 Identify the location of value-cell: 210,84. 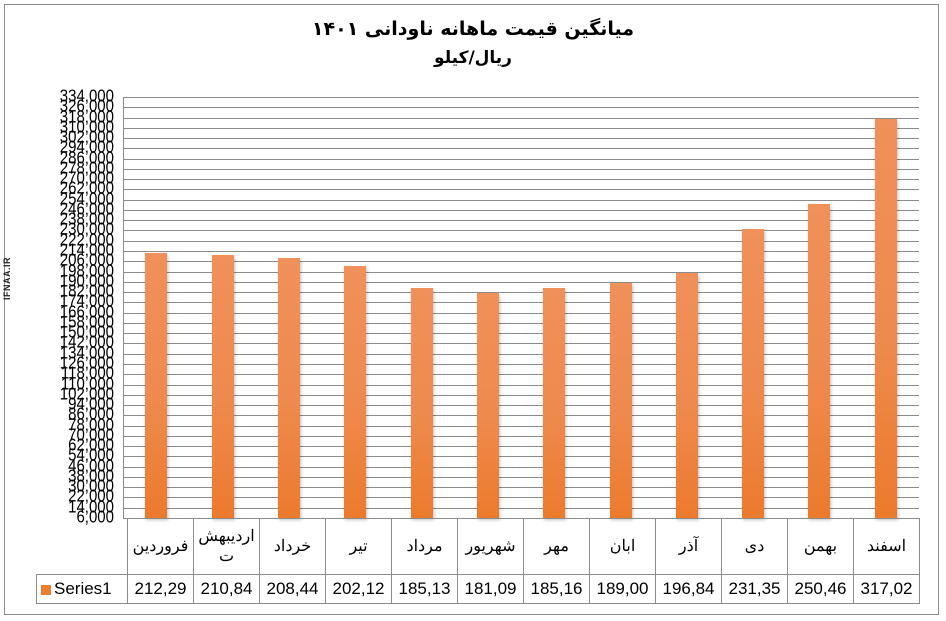
(226, 589).